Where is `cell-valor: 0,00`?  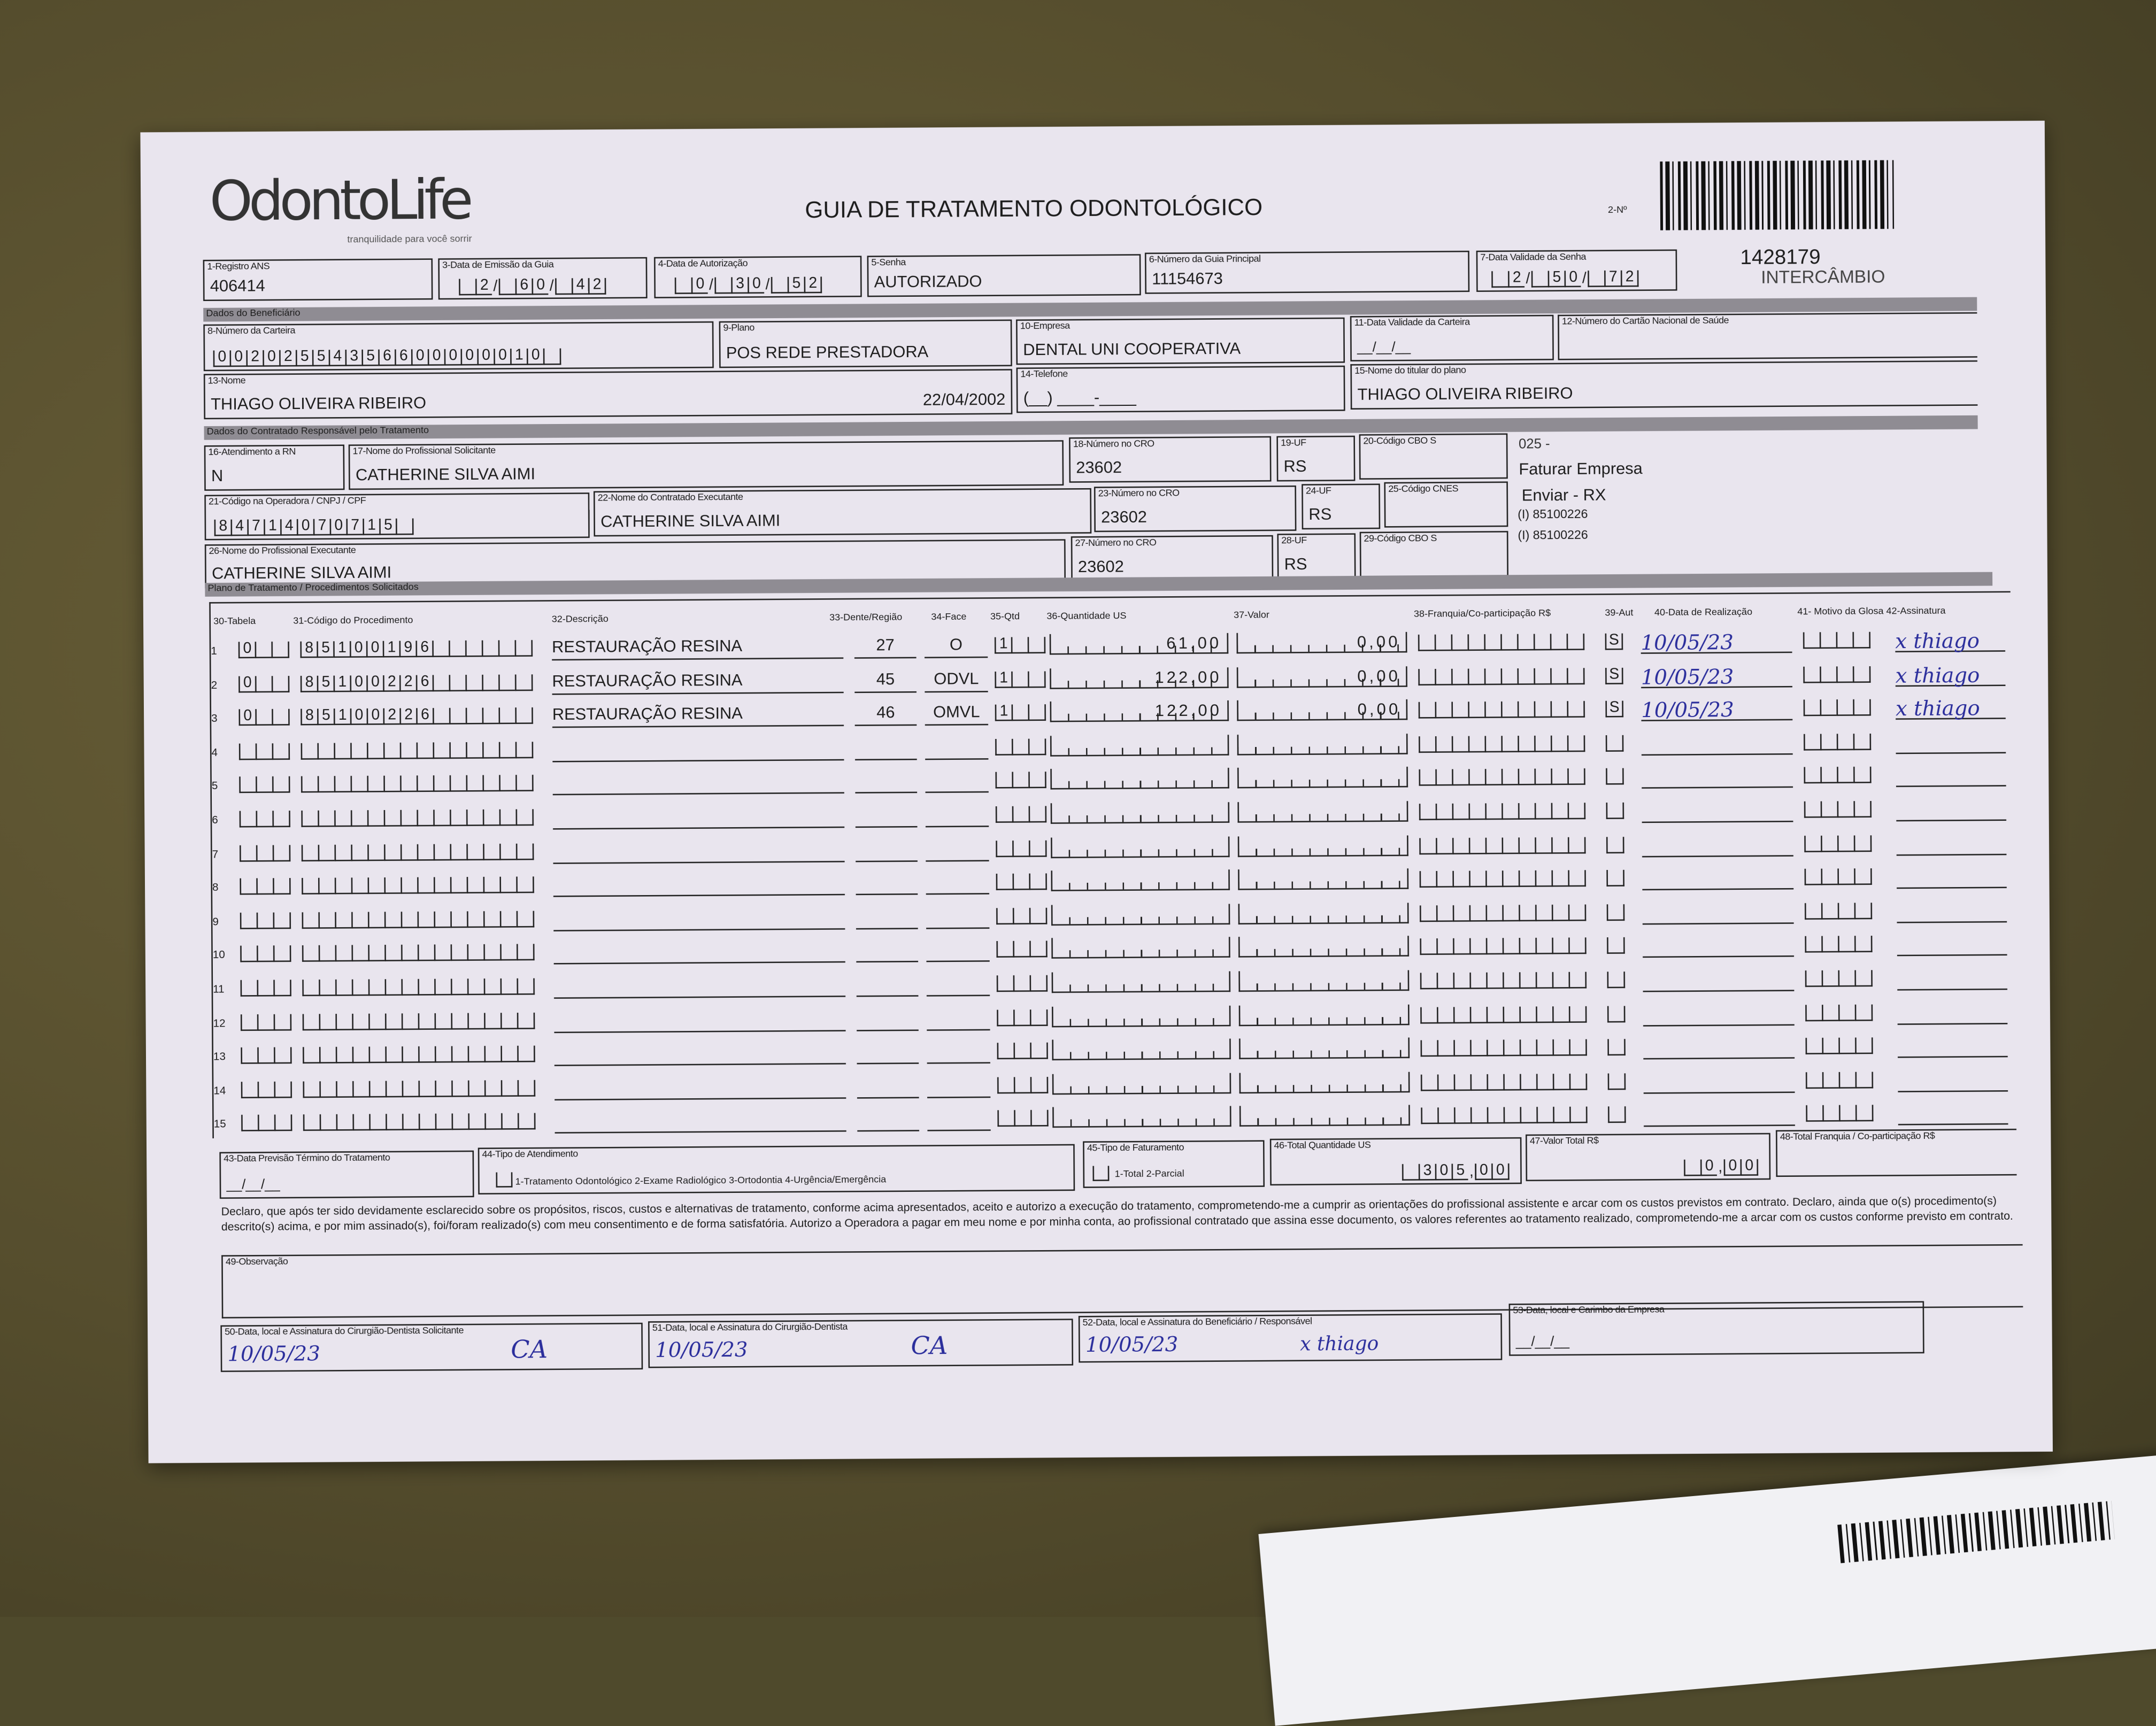 cell-valor: 0,00 is located at coordinates (1321, 642).